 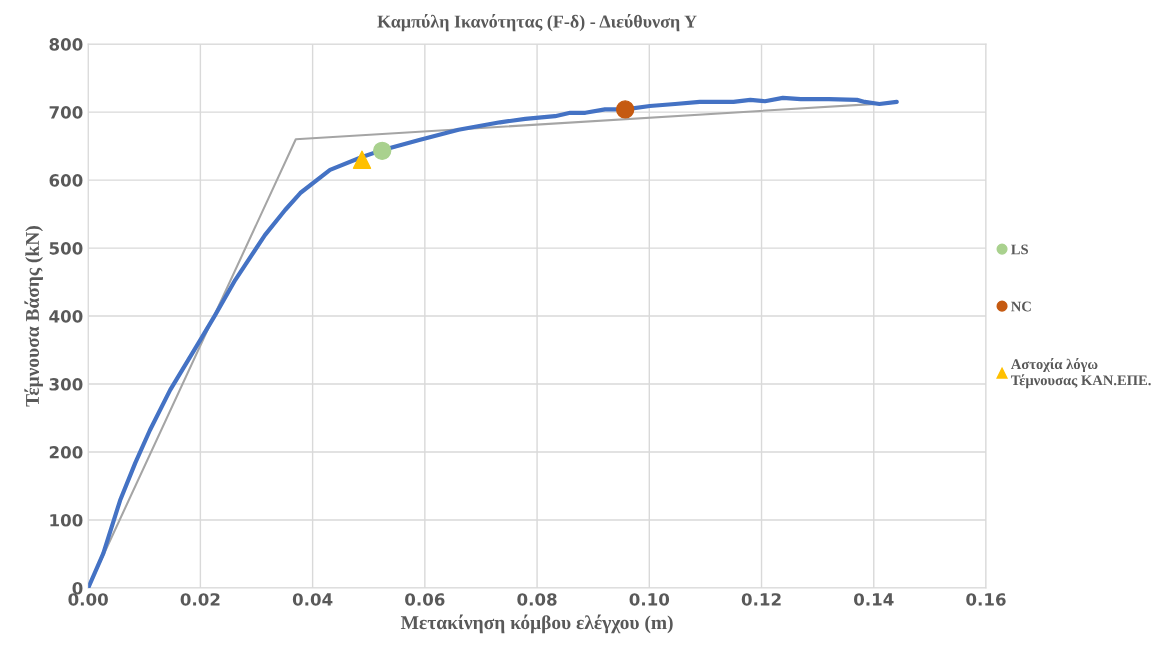 I want to click on y-tick-label: 400, so click(x=66, y=316).